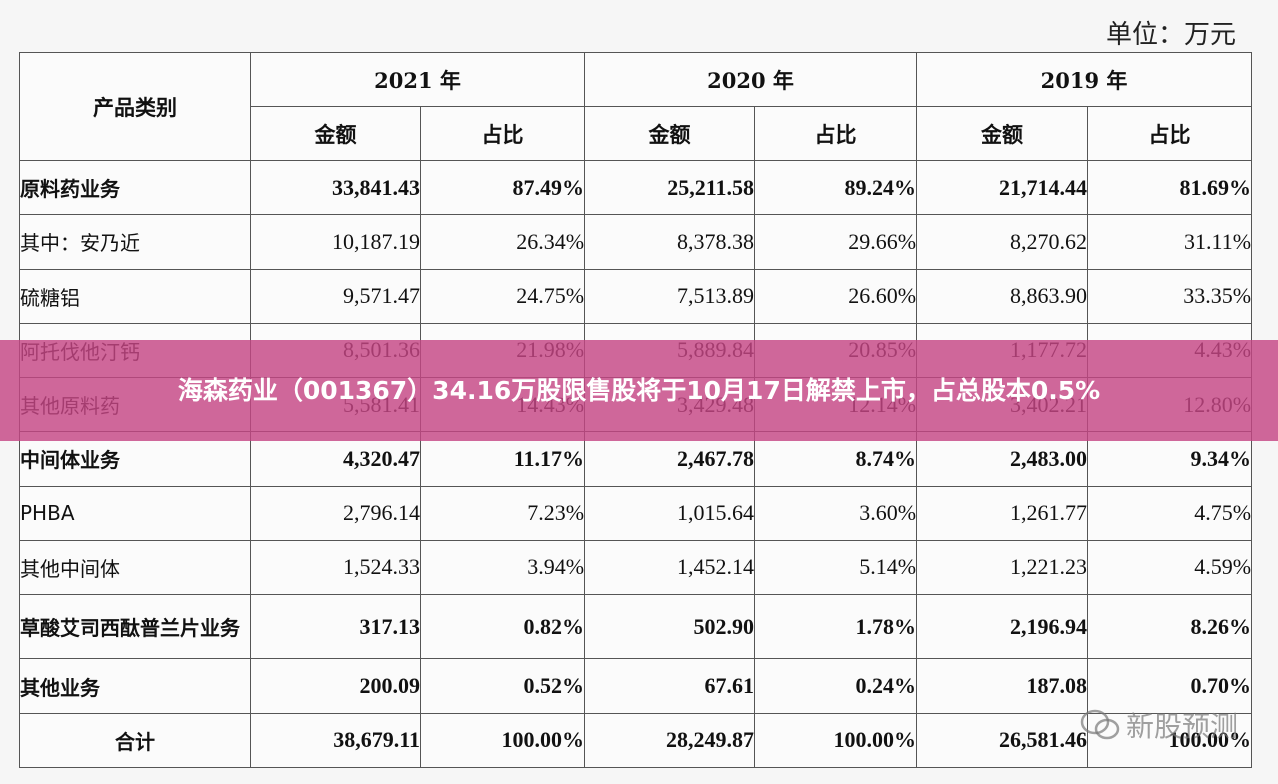 This screenshot has width=1278, height=784. I want to click on amount-cell: 8,270.62, so click(1002, 242).